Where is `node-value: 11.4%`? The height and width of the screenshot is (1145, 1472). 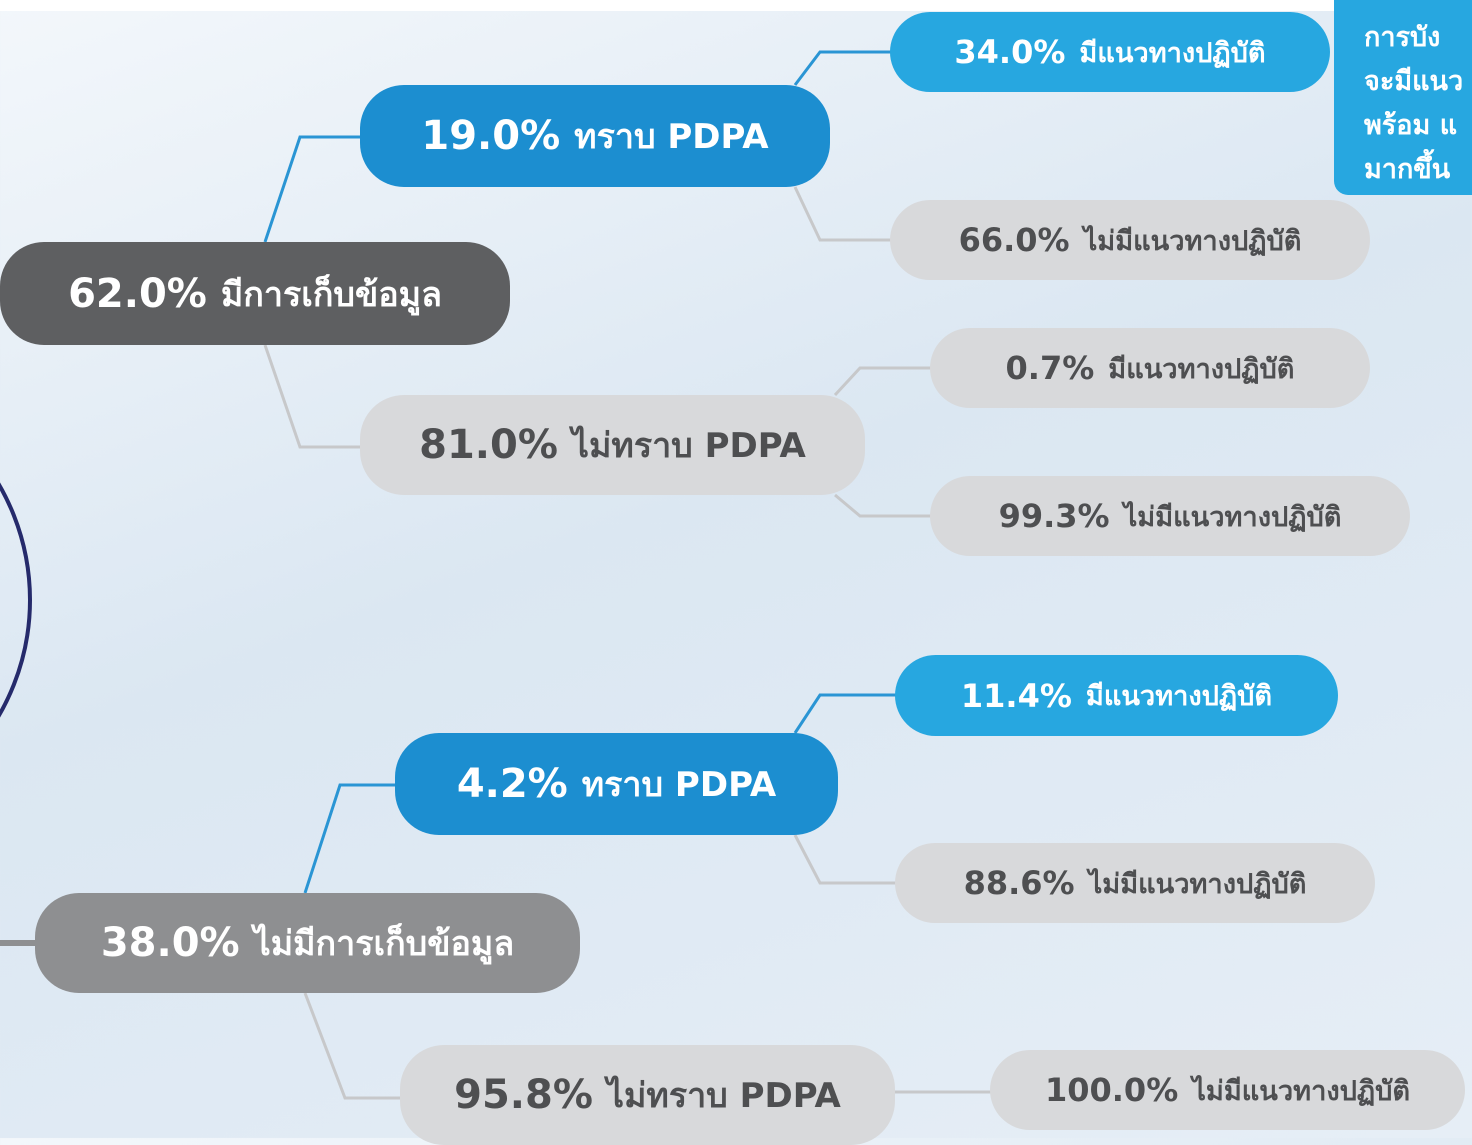 node-value: 11.4% is located at coordinates (1016, 695).